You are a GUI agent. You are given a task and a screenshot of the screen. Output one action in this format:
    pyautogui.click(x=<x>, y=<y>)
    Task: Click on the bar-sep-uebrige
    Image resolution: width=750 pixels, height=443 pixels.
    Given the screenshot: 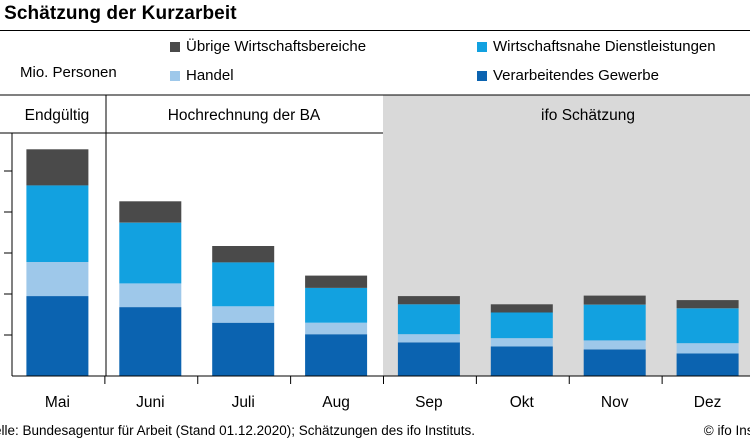 What is the action you would take?
    pyautogui.click(x=428, y=300)
    